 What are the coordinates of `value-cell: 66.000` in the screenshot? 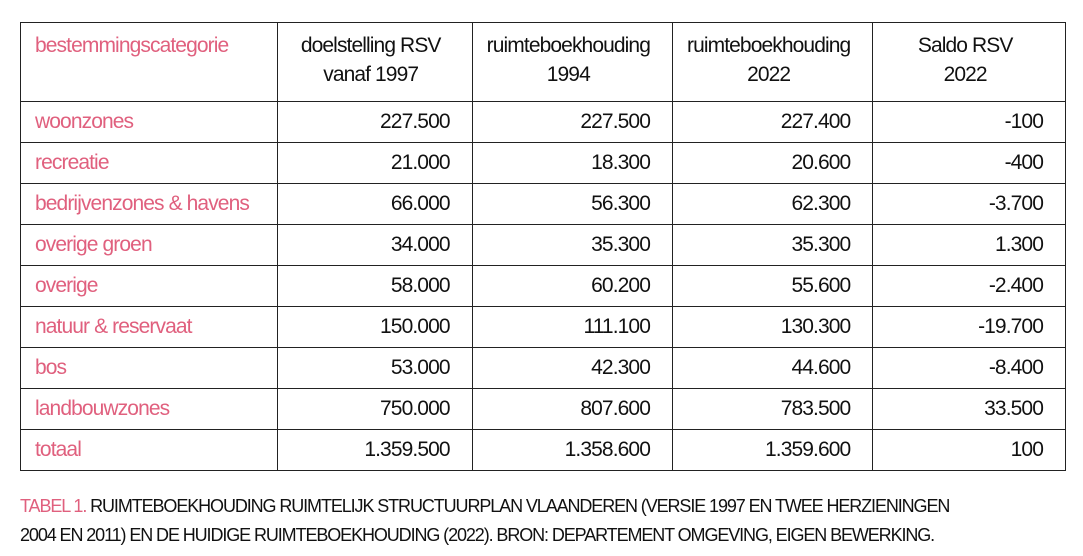 It's located at (374, 204).